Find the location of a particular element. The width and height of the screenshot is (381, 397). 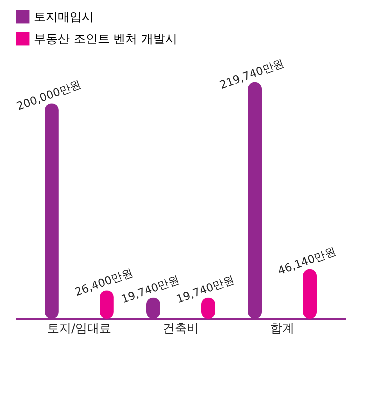

legend-label: 부동산 조인트 벤처 개발시 is located at coordinates (106, 39).